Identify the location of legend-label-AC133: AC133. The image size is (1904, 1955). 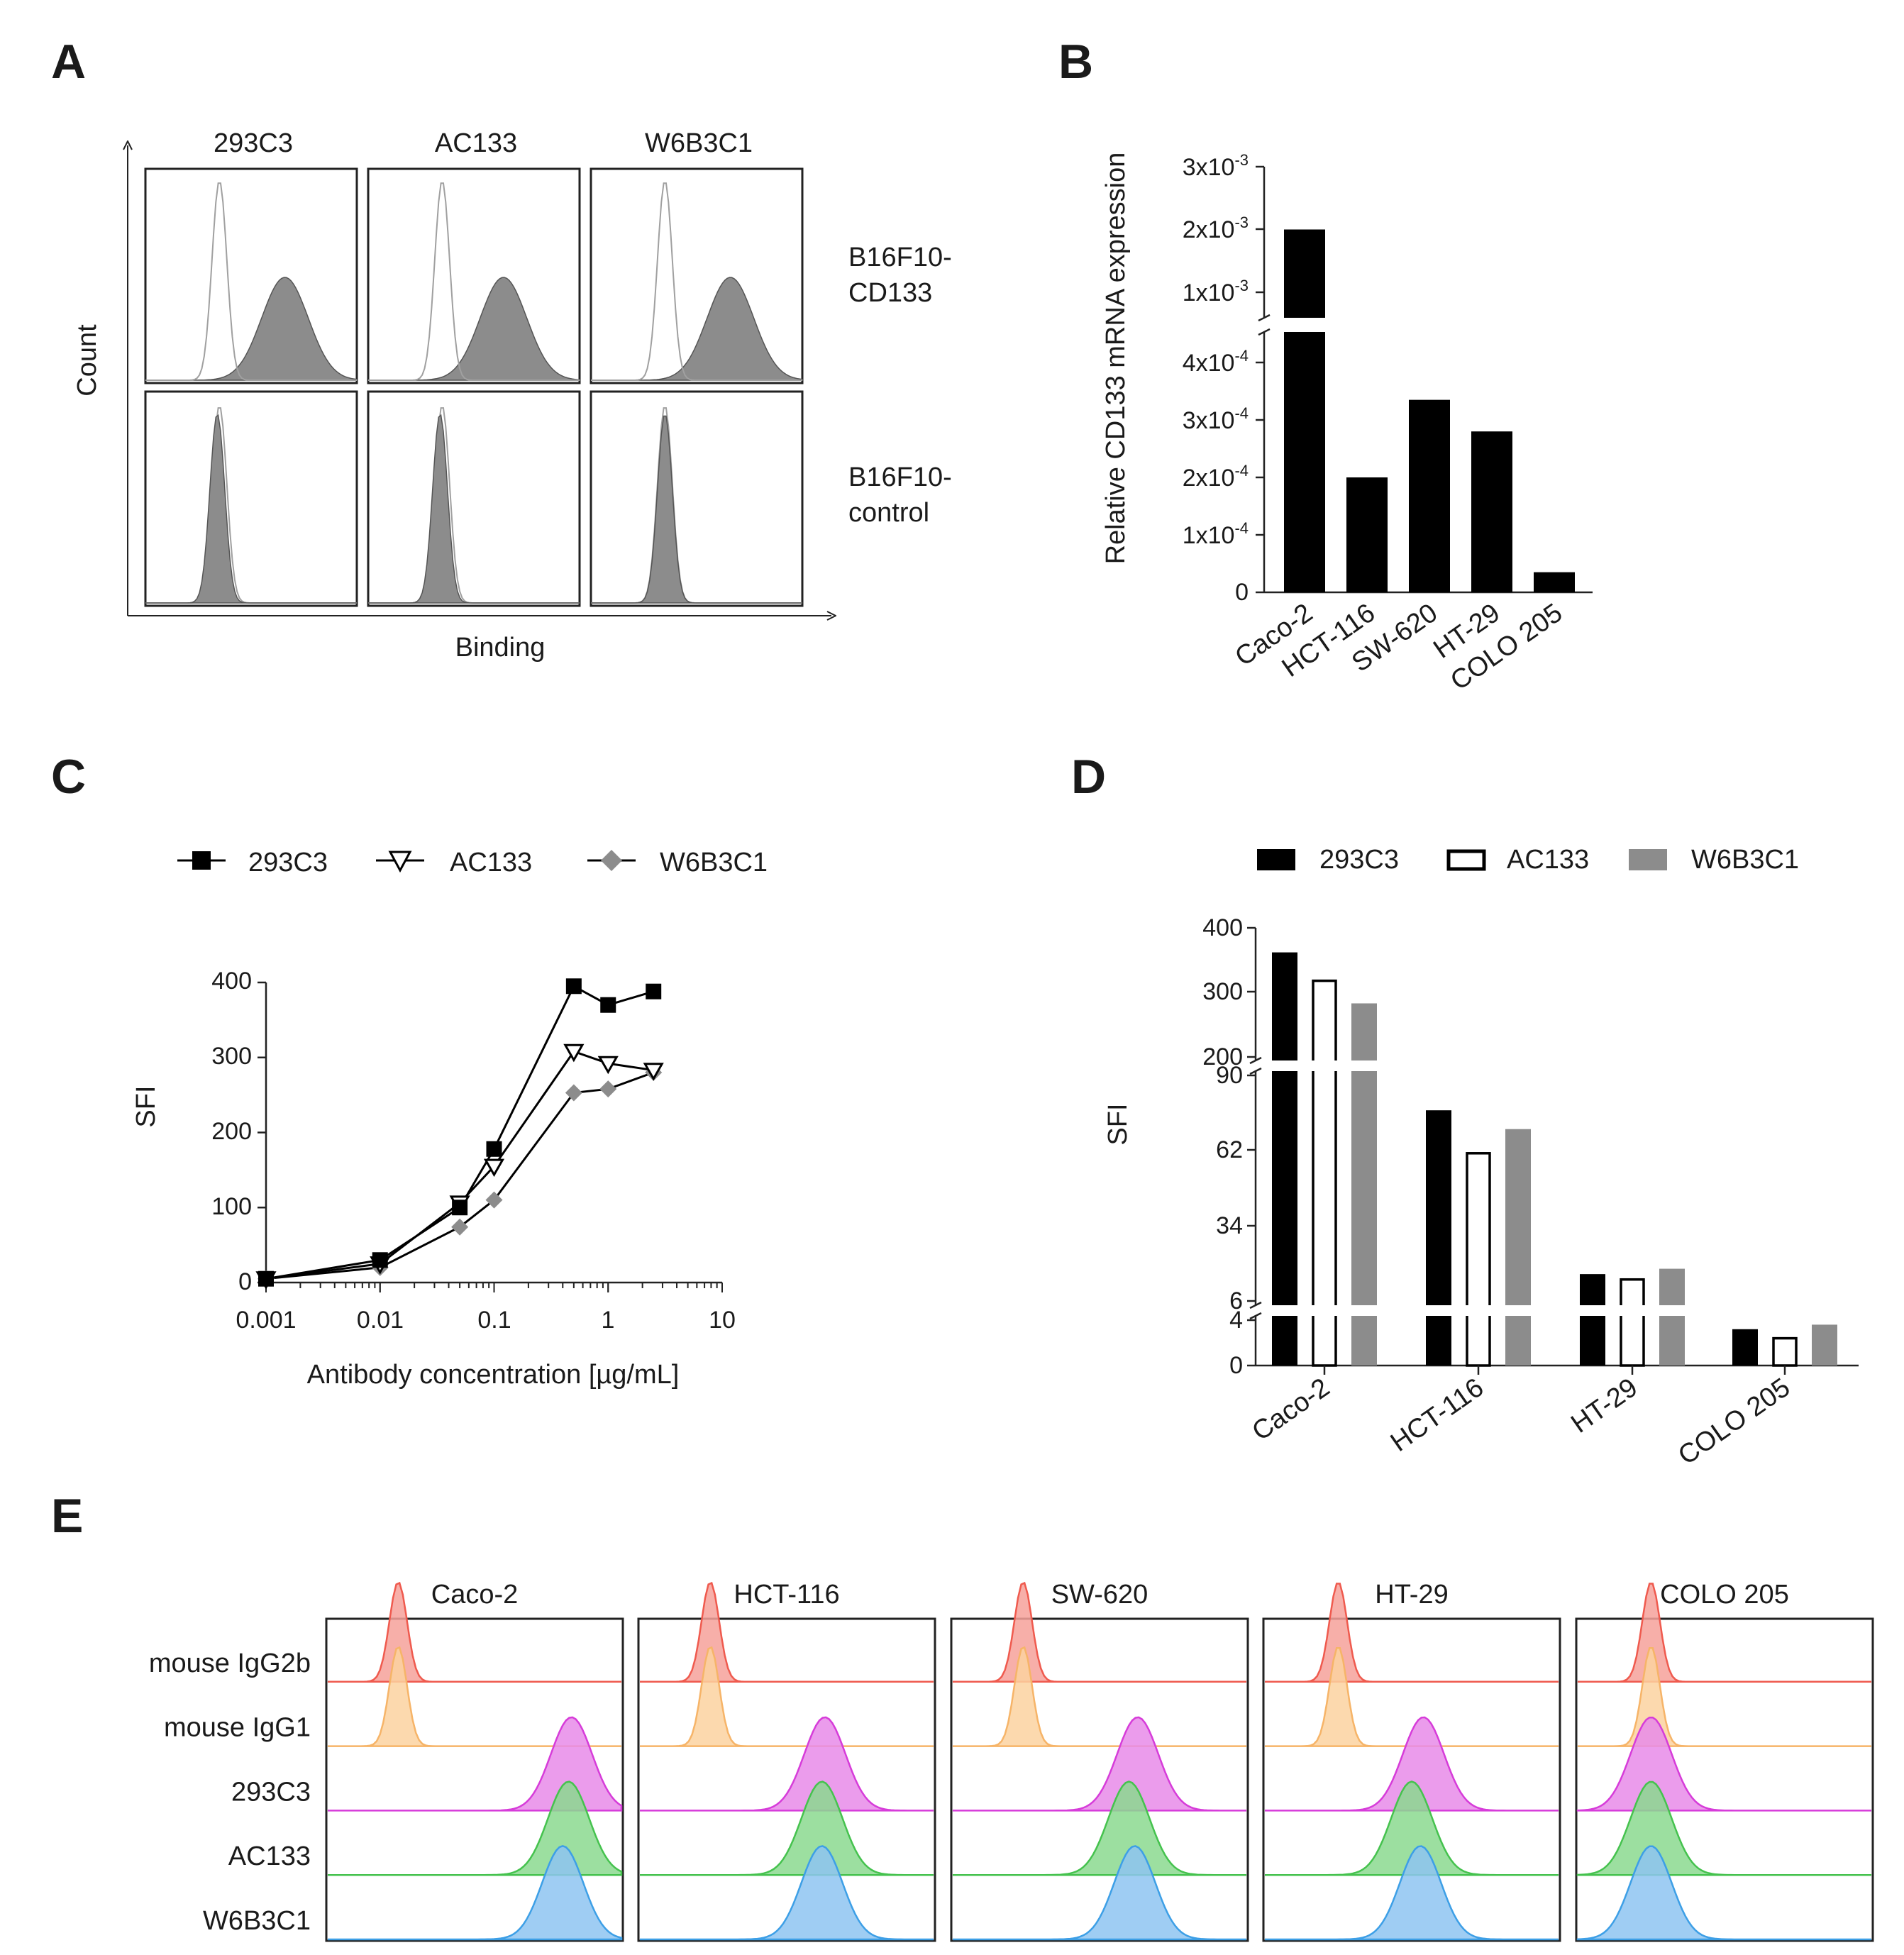
(491, 862).